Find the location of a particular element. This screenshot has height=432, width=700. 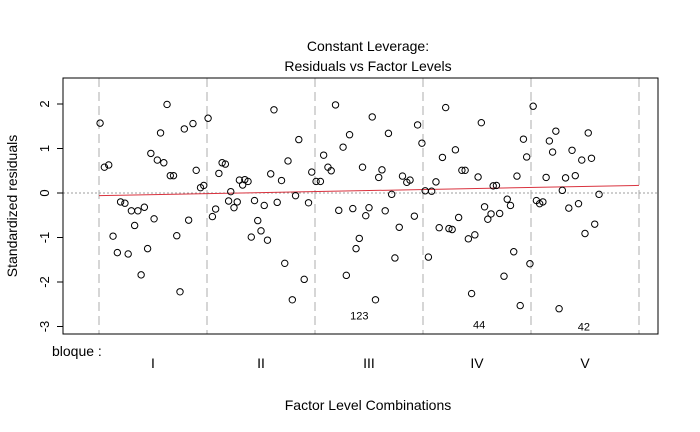

group-label: I is located at coordinates (153, 363).